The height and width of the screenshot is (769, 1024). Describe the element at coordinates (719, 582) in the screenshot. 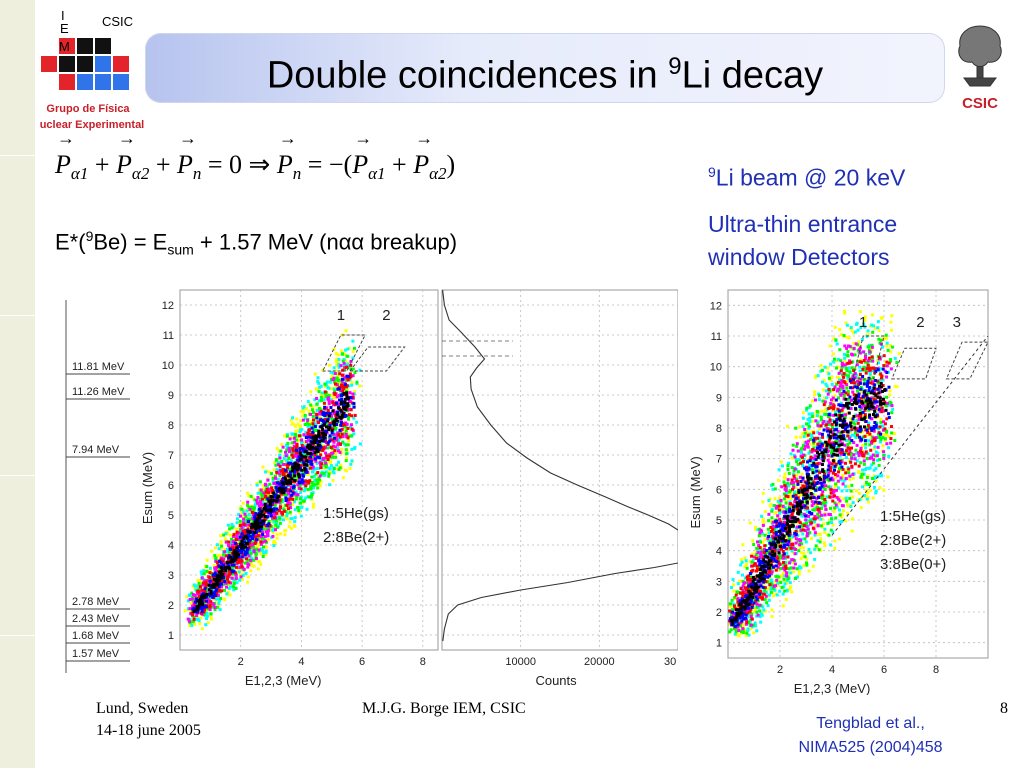

I see `y-tick-label: 3` at that location.